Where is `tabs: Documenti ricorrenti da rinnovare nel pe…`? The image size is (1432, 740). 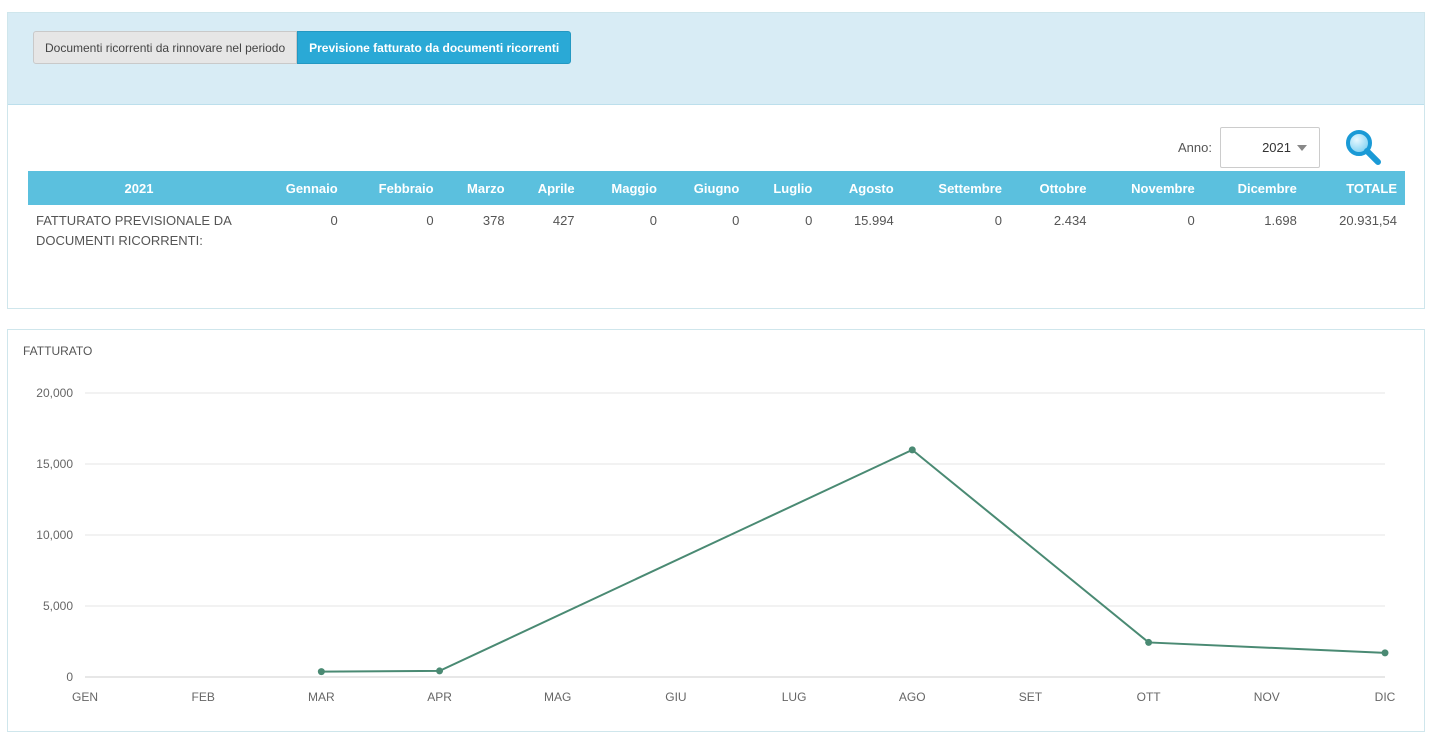 tabs: Documenti ricorrenti da rinnovare nel pe… is located at coordinates (302, 47).